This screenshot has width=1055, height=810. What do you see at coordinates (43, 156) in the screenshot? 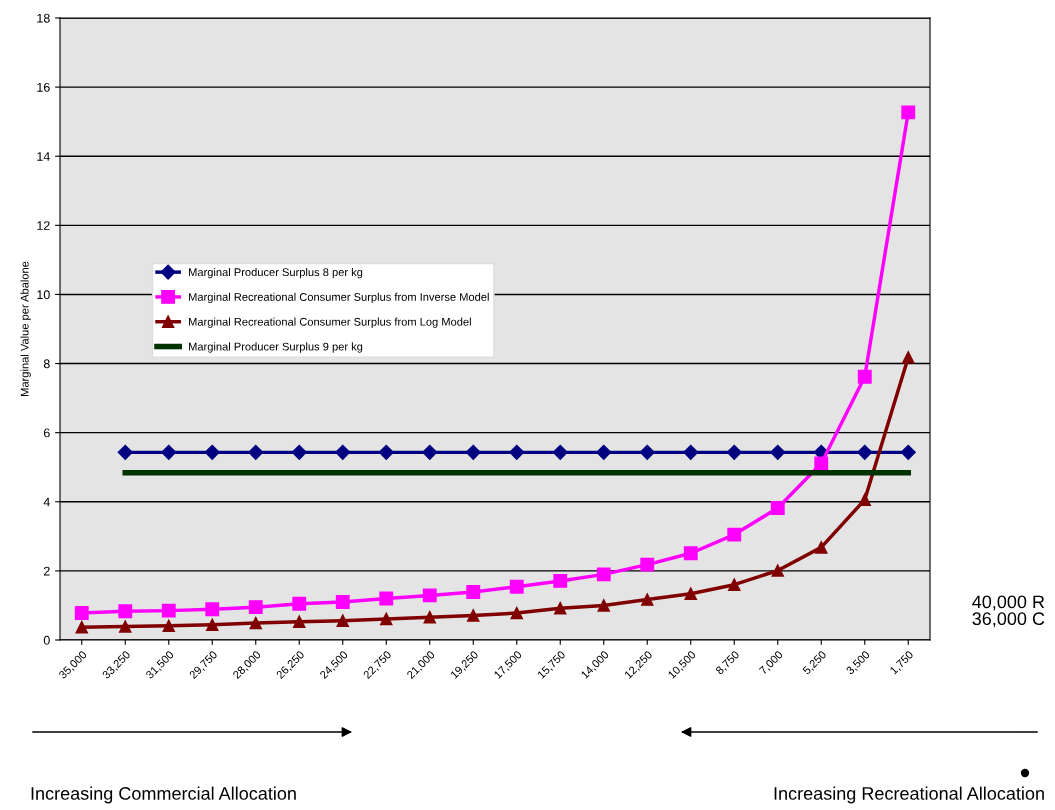
I see `y-tick-label: 14` at bounding box center [43, 156].